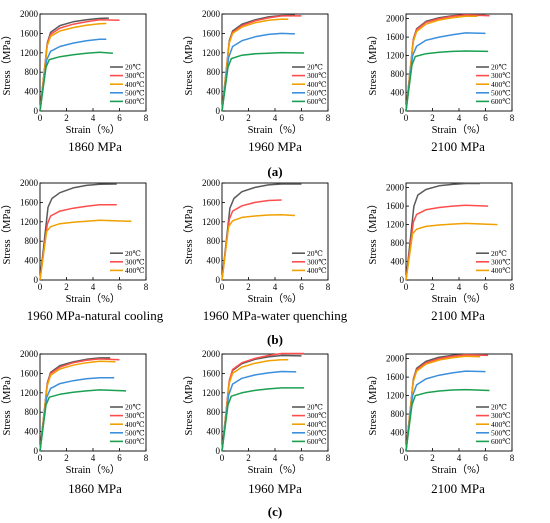 The height and width of the screenshot is (523, 550). What do you see at coordinates (275, 146) in the screenshot?
I see `panel-caption: 1960 MPa` at bounding box center [275, 146].